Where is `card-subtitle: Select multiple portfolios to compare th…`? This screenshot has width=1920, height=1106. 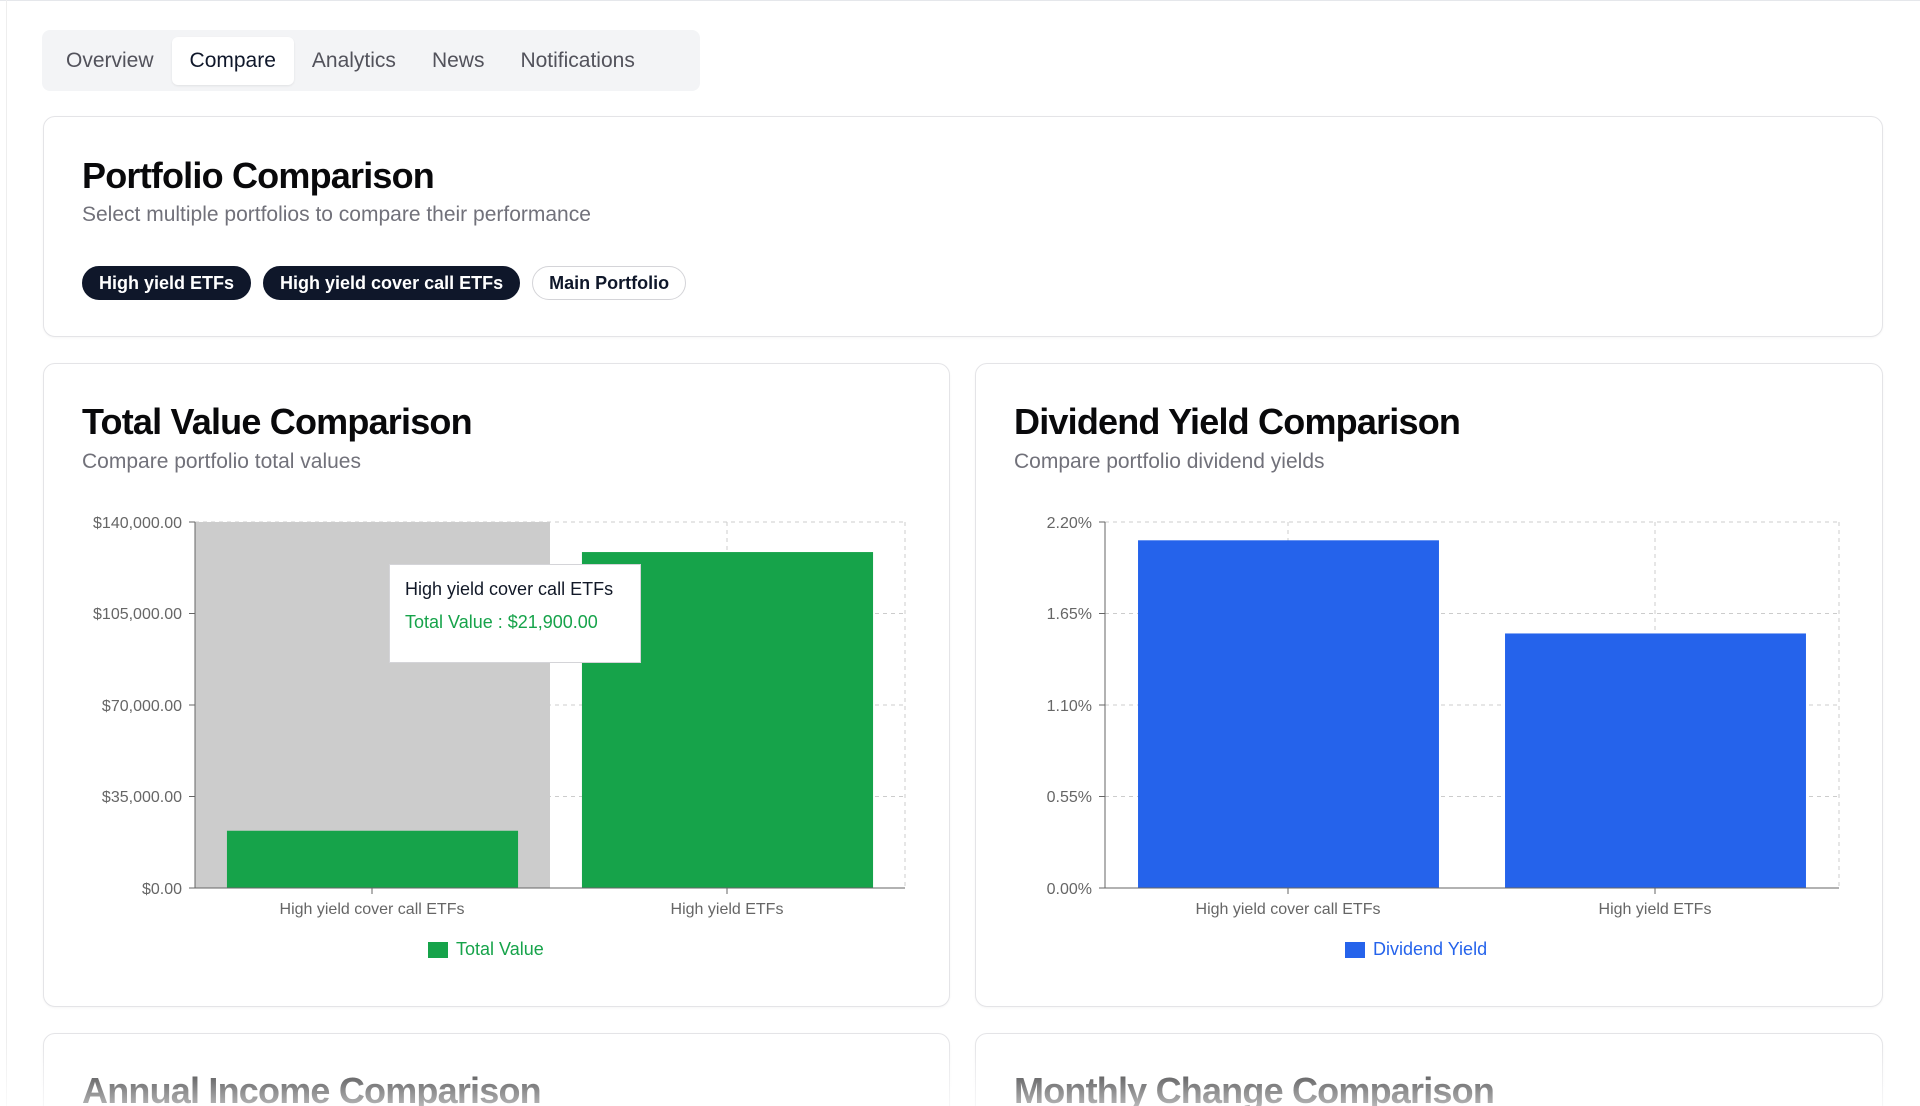
card-subtitle: Select multiple portfolios to compare th… is located at coordinates (336, 214).